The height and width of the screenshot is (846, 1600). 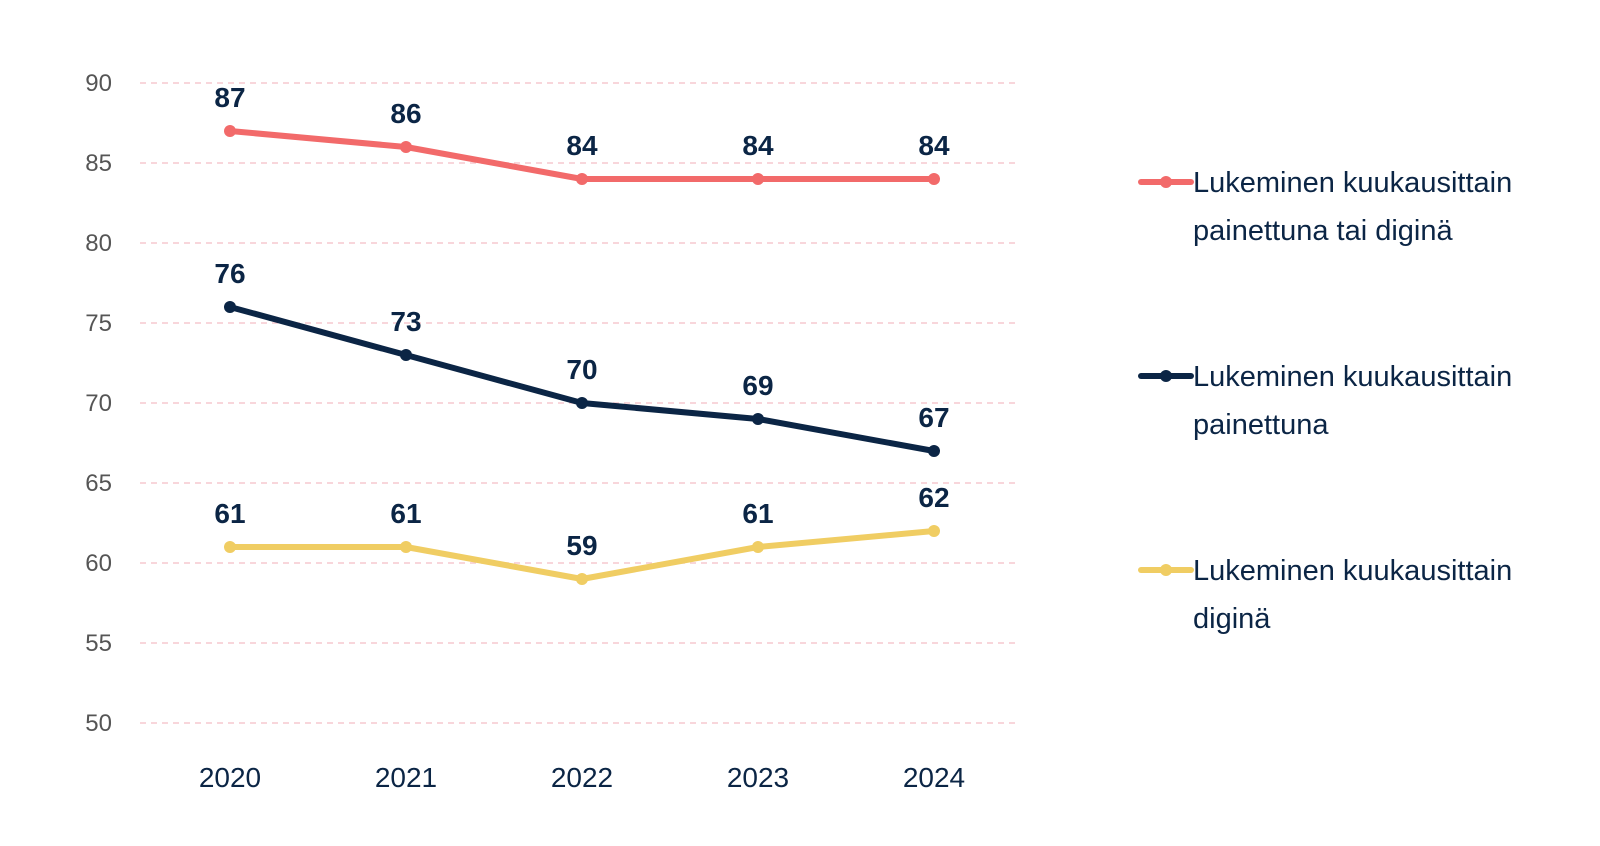 I want to click on y-tick-label: 85, so click(x=98, y=163).